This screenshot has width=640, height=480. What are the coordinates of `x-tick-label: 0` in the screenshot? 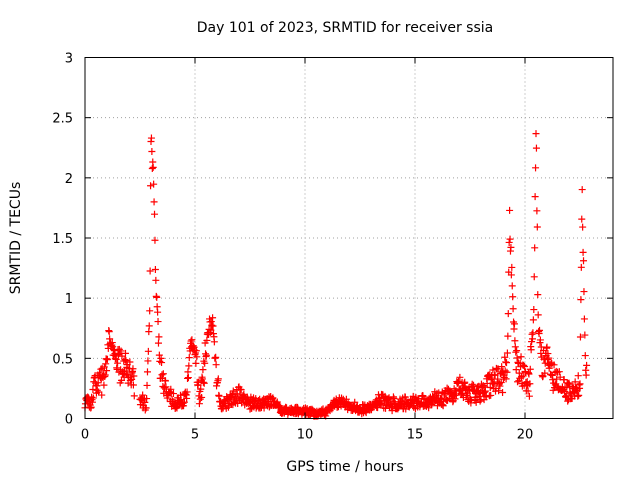 It's located at (85, 435).